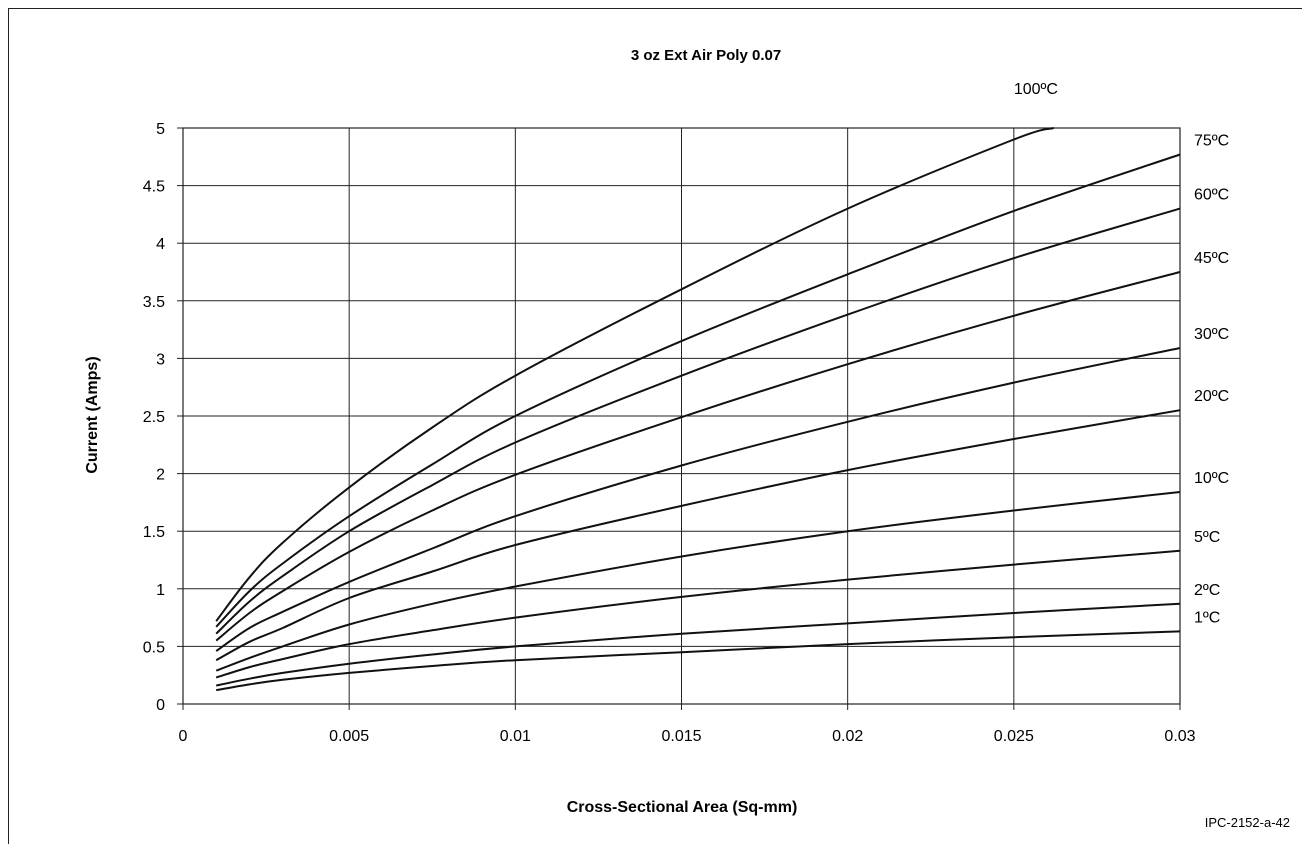 The image size is (1303, 845). I want to click on series-label: 75ºC, so click(1211, 140).